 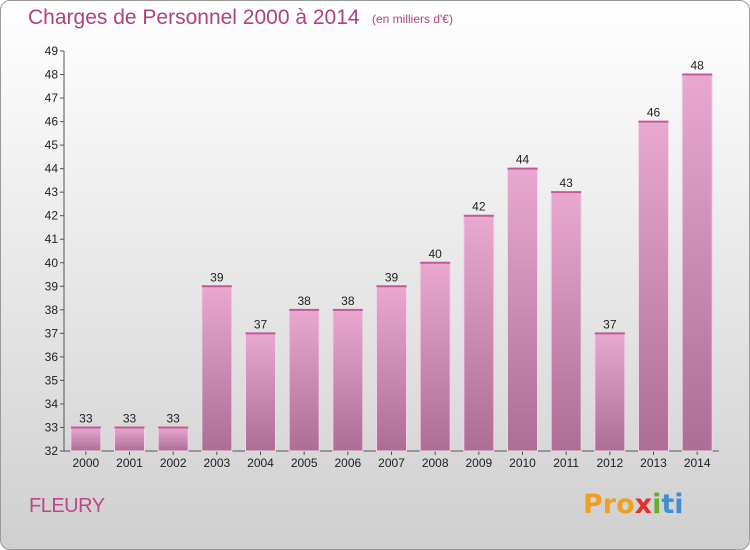 I want to click on x-tick-label: 2014, so click(x=697, y=463).